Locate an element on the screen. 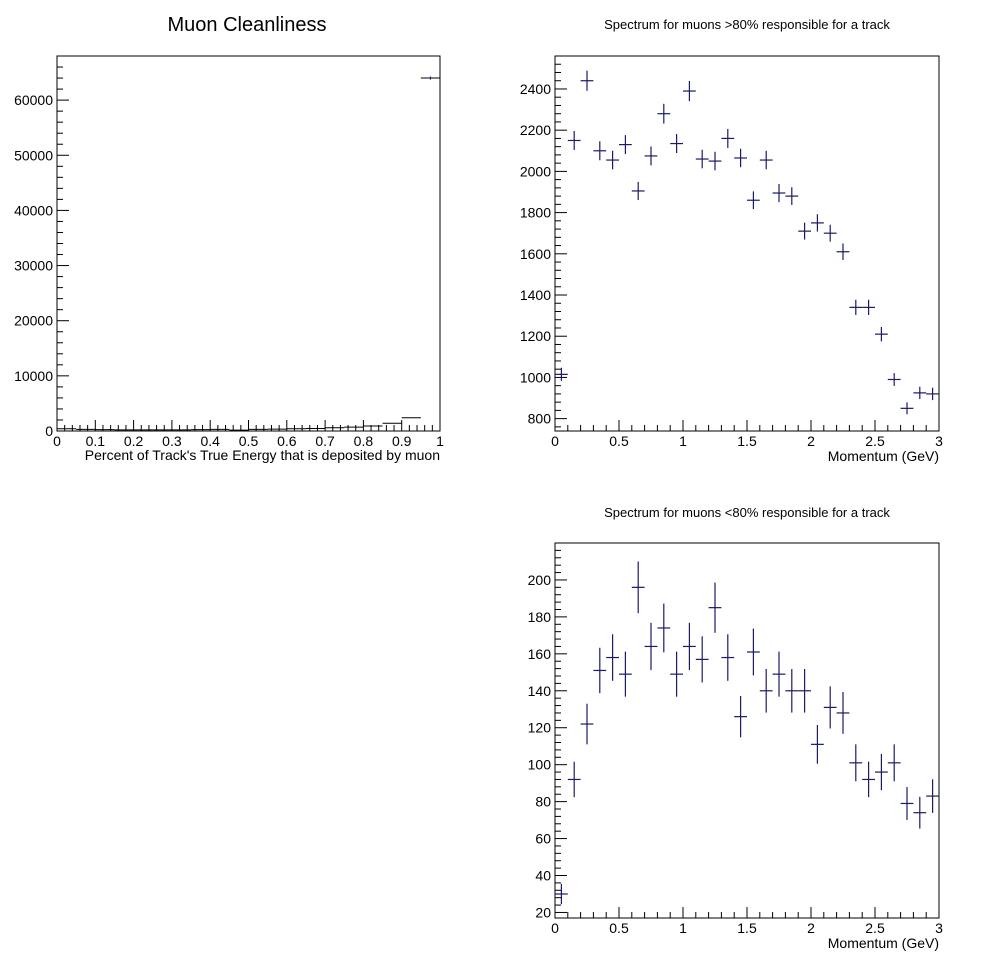  y-tick-label: 140 is located at coordinates (540, 691).